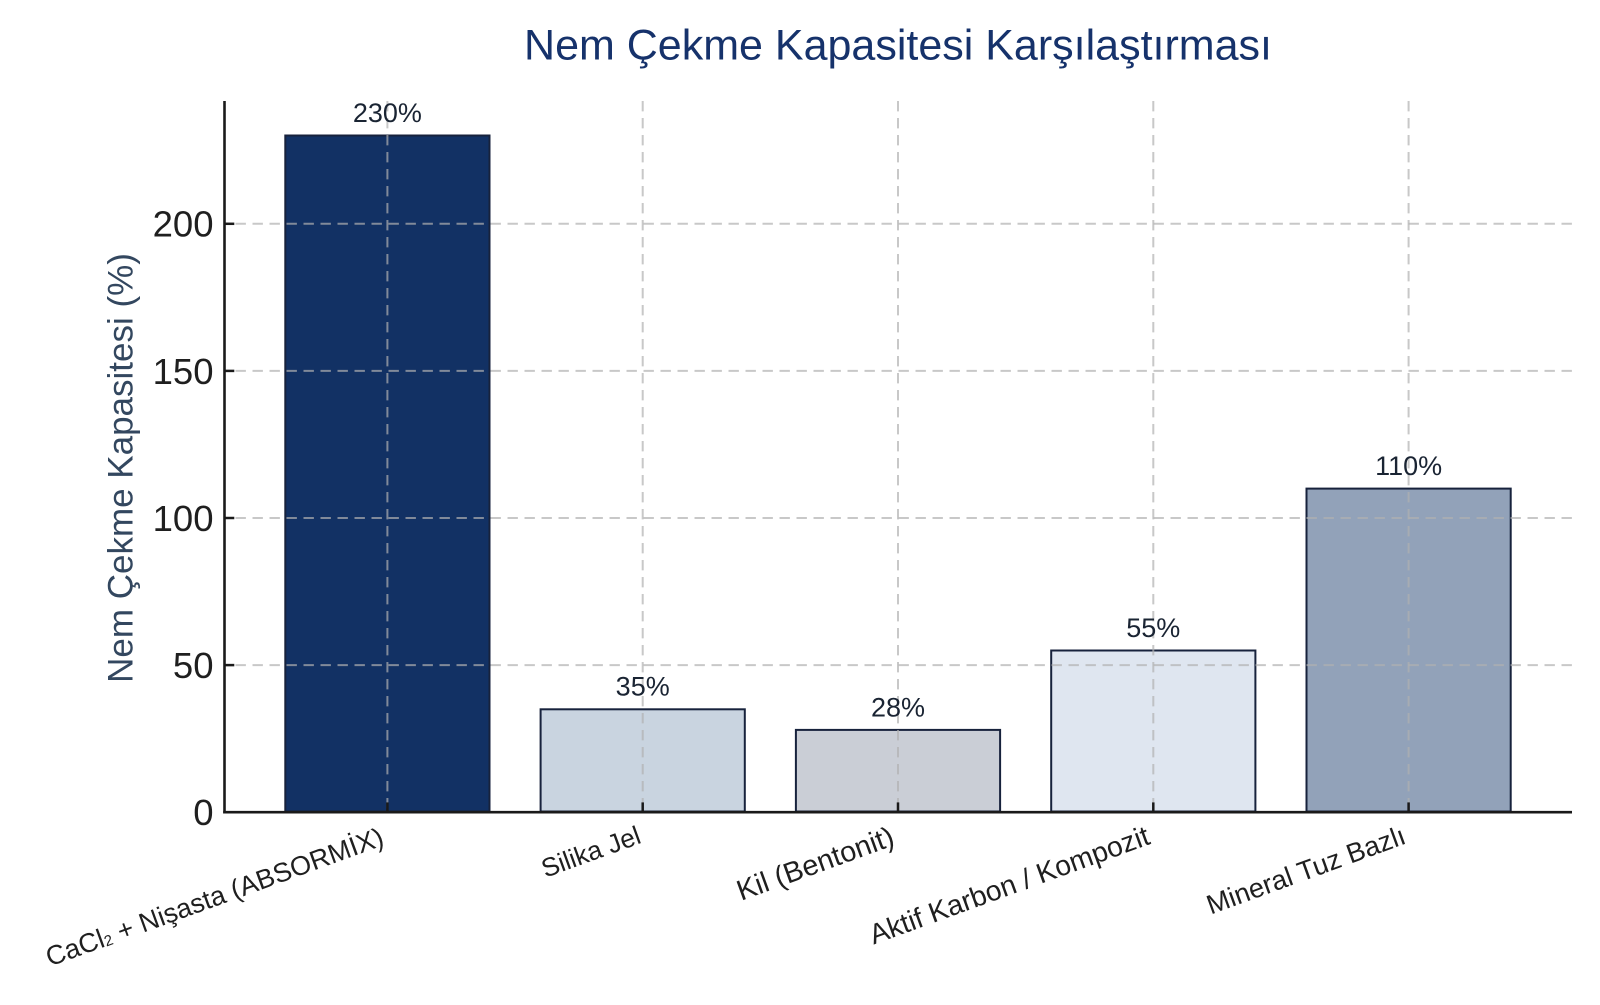 Image resolution: width=1600 pixels, height=1005 pixels. What do you see at coordinates (203, 812) in the screenshot?
I see `svg-text: 0` at bounding box center [203, 812].